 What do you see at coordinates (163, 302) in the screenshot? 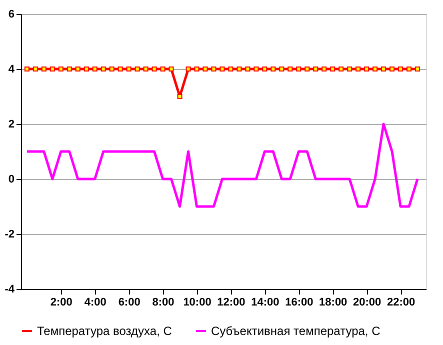
I see `x-tick-label: 8:00` at bounding box center [163, 302].